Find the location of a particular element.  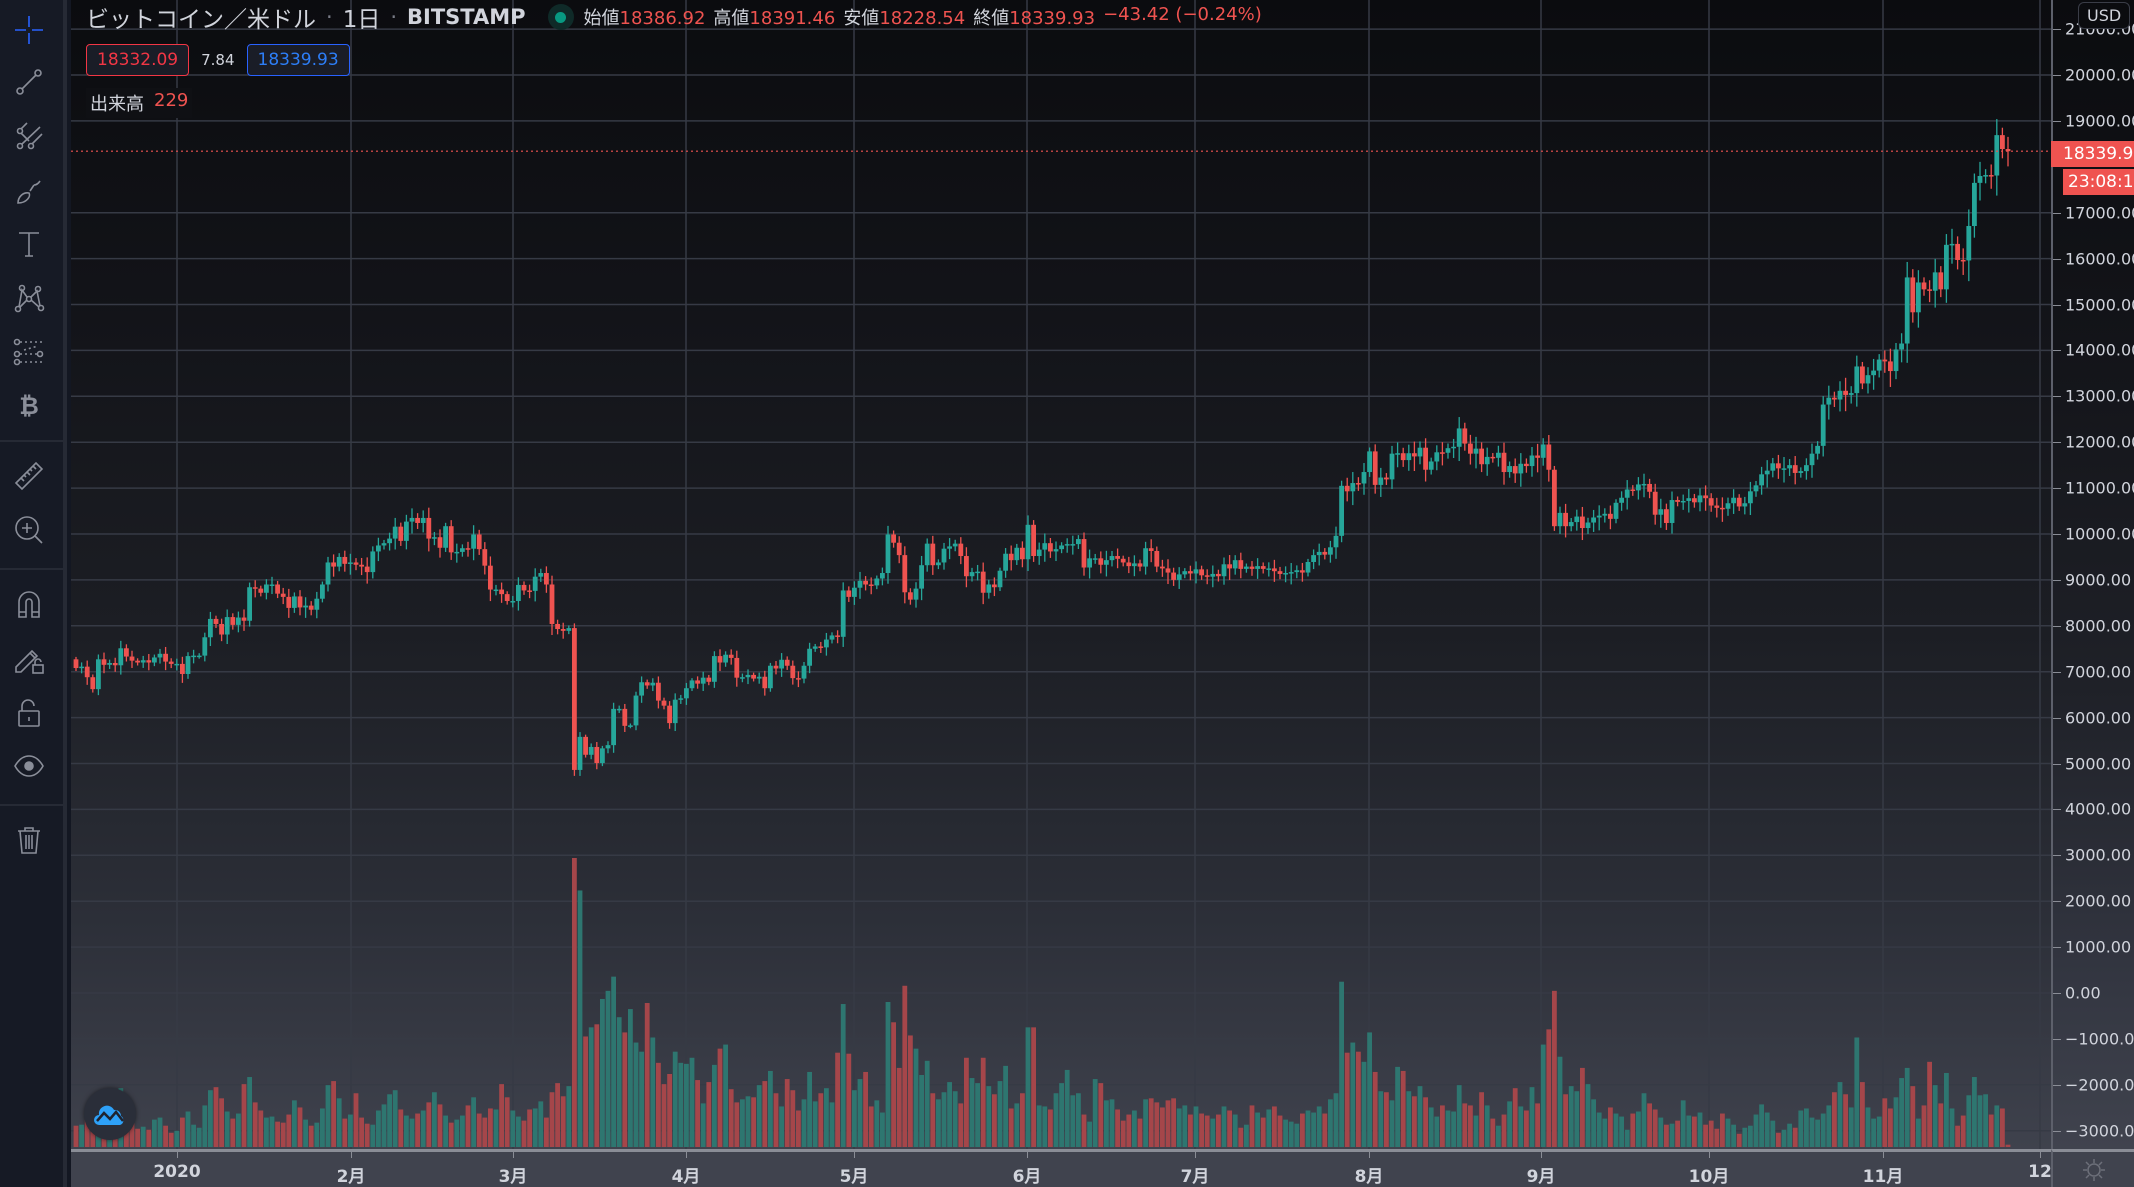

crosshair-icon is located at coordinates (29, 30).